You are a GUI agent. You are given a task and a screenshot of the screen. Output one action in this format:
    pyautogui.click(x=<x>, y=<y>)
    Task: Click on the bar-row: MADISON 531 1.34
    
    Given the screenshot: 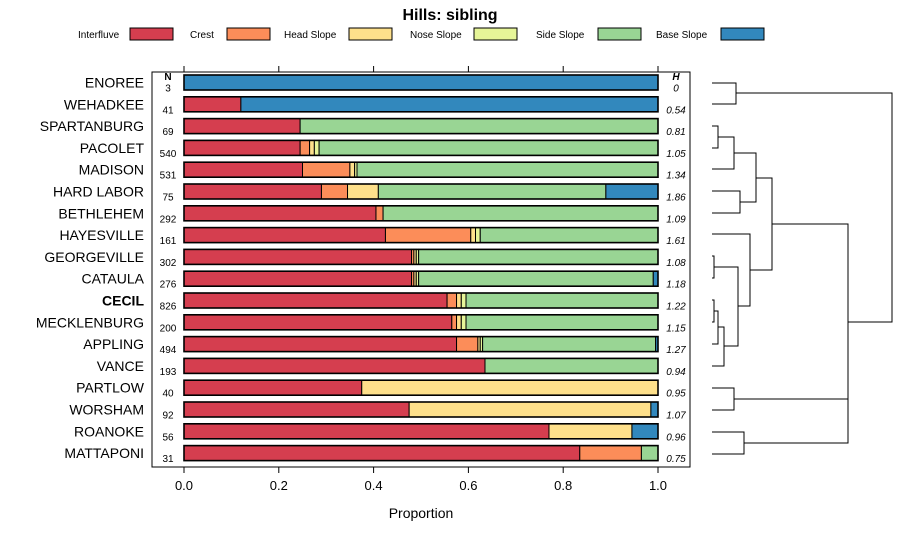 What is the action you would take?
    pyautogui.click(x=382, y=171)
    